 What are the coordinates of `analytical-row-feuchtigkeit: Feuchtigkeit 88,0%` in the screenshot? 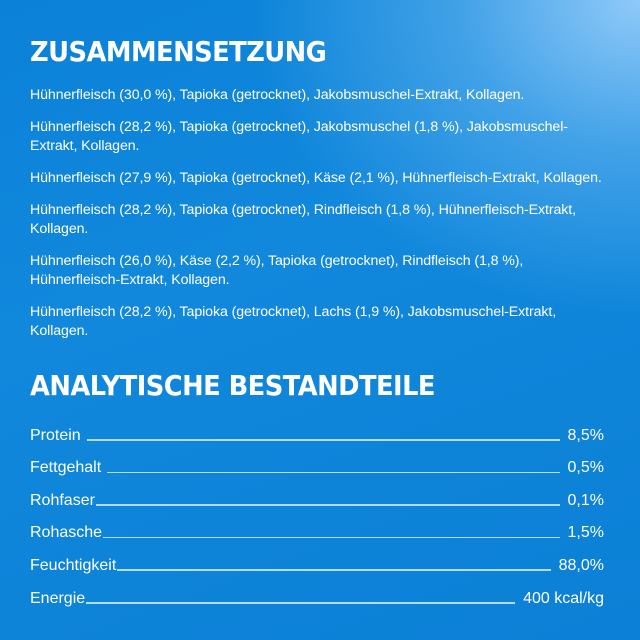 It's located at (317, 559).